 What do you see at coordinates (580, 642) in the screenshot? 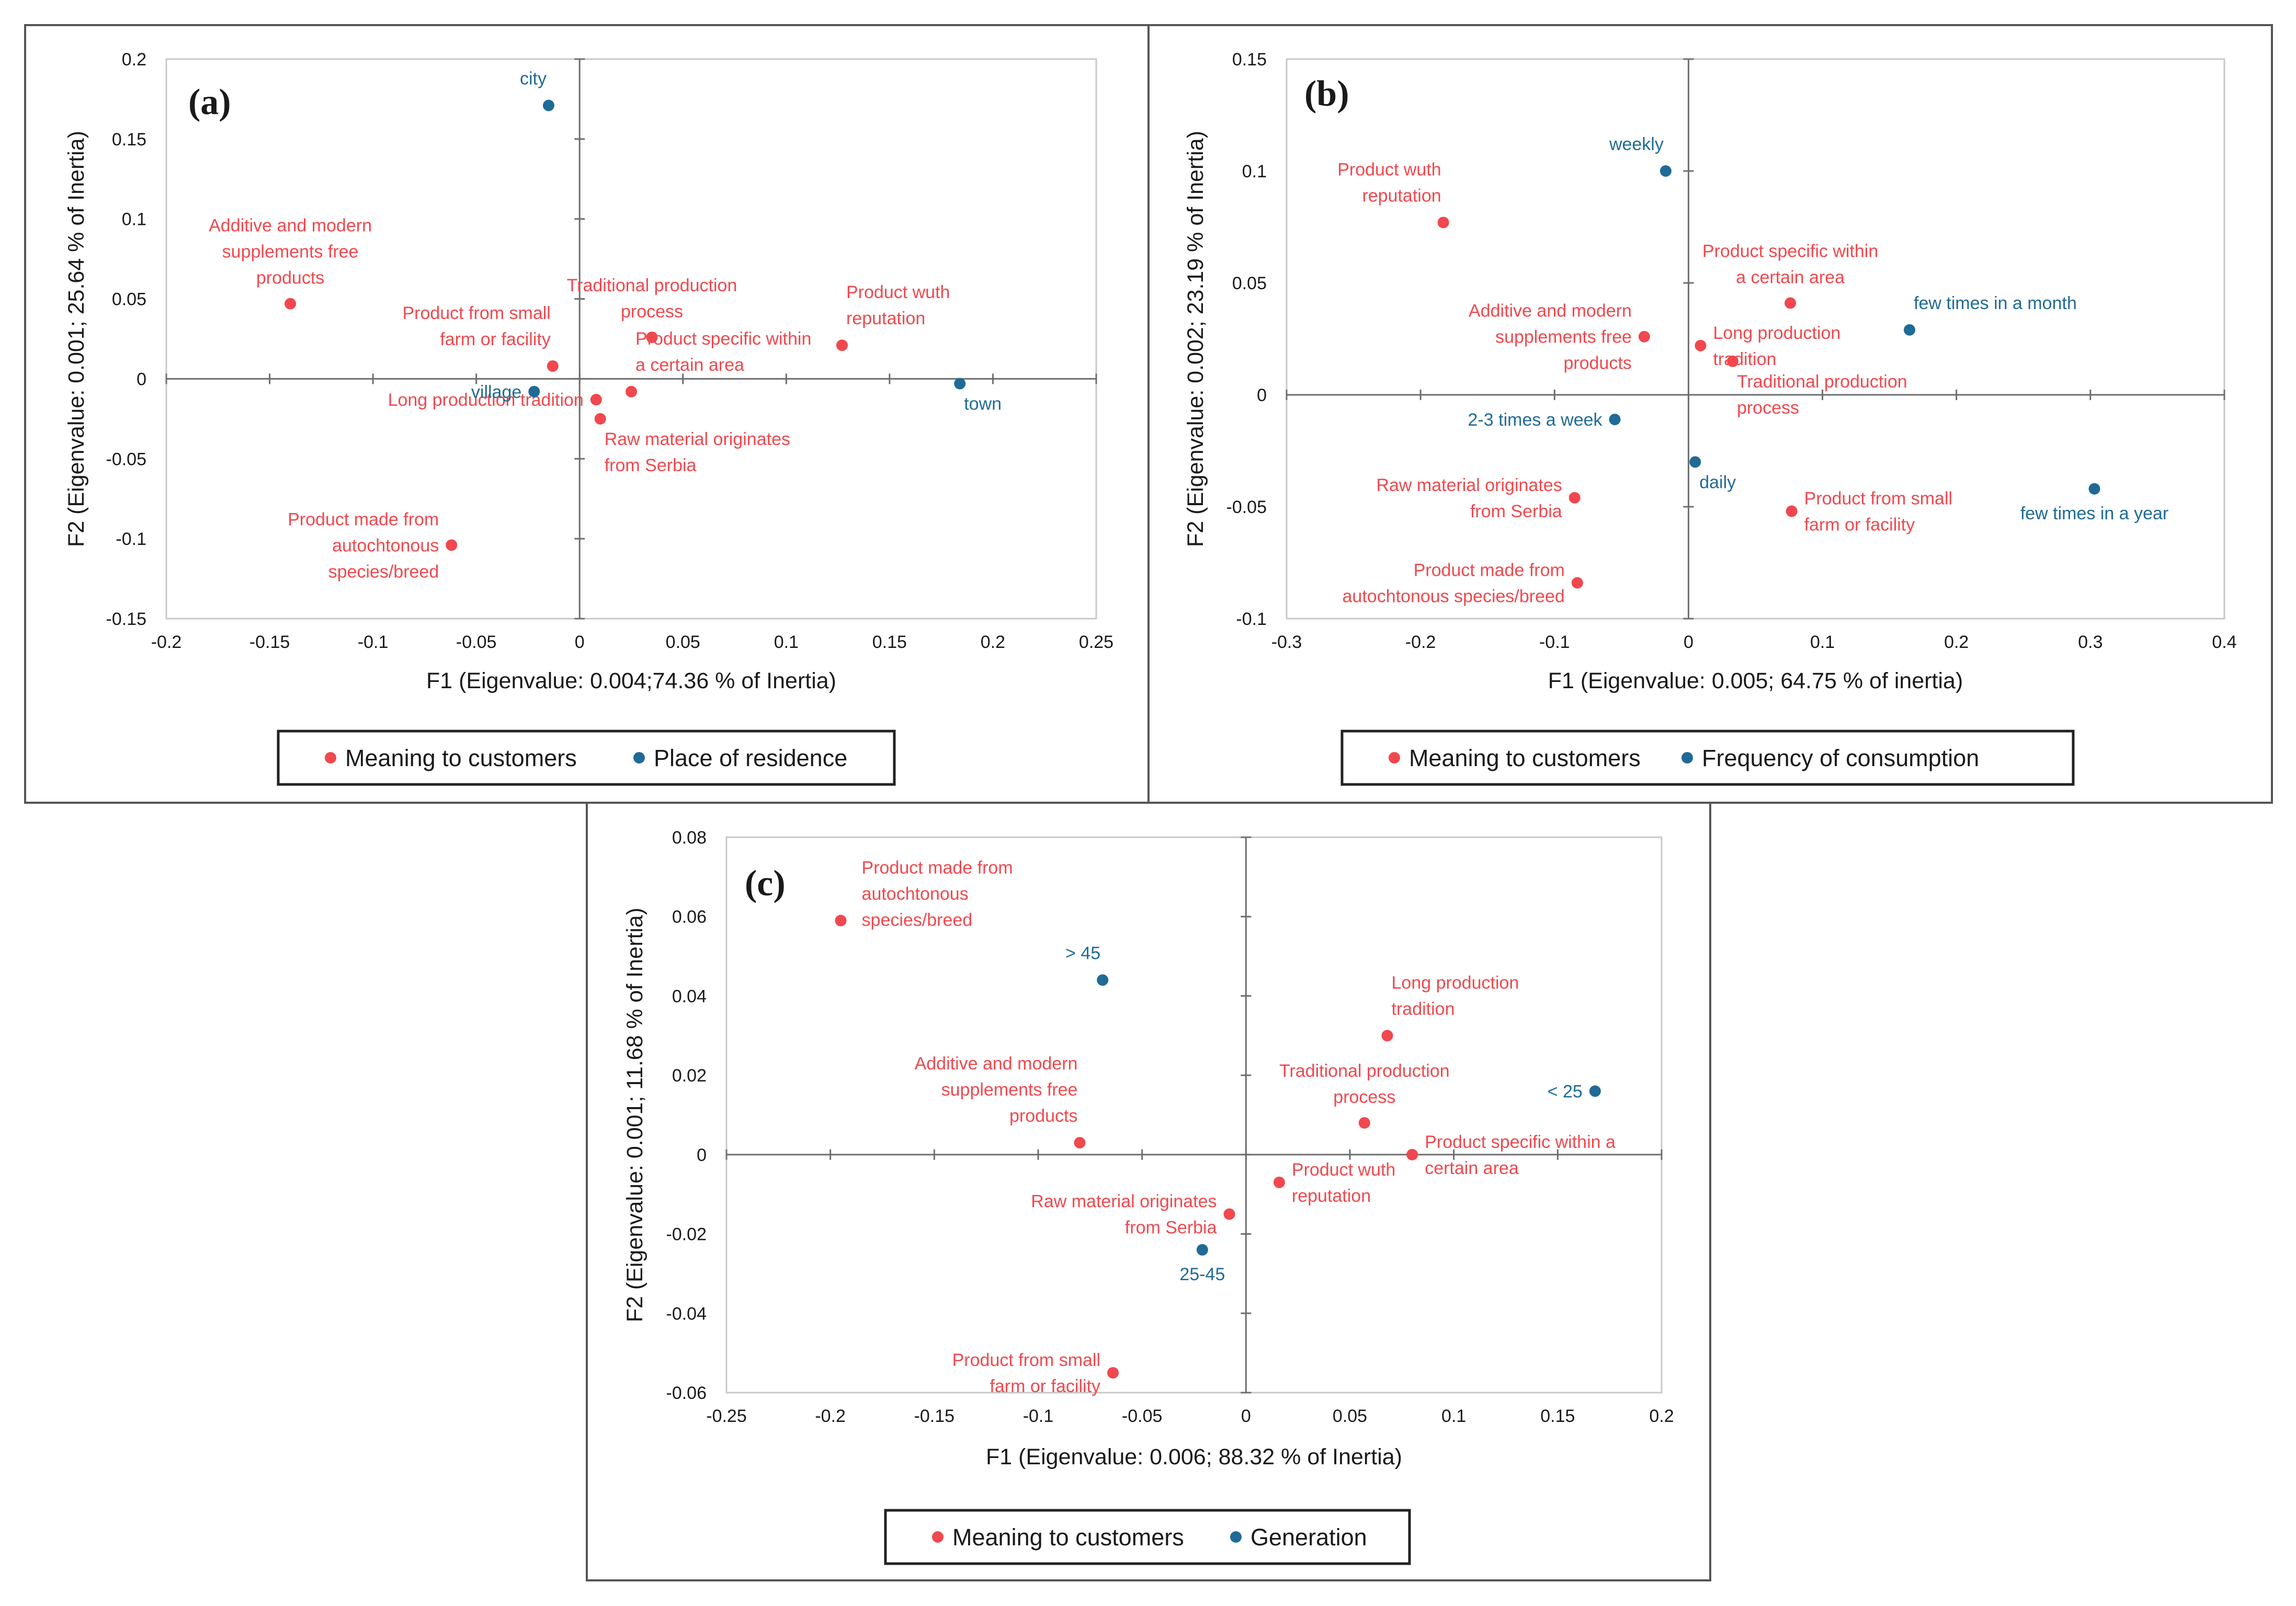
I see `x-tick-label: 0` at bounding box center [580, 642].